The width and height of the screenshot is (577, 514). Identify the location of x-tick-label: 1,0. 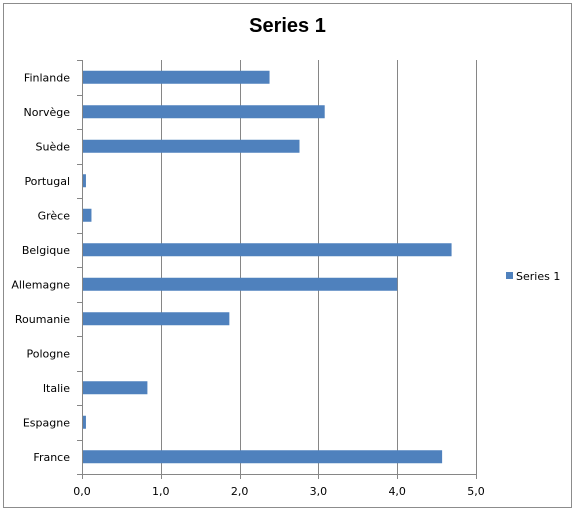
(161, 491).